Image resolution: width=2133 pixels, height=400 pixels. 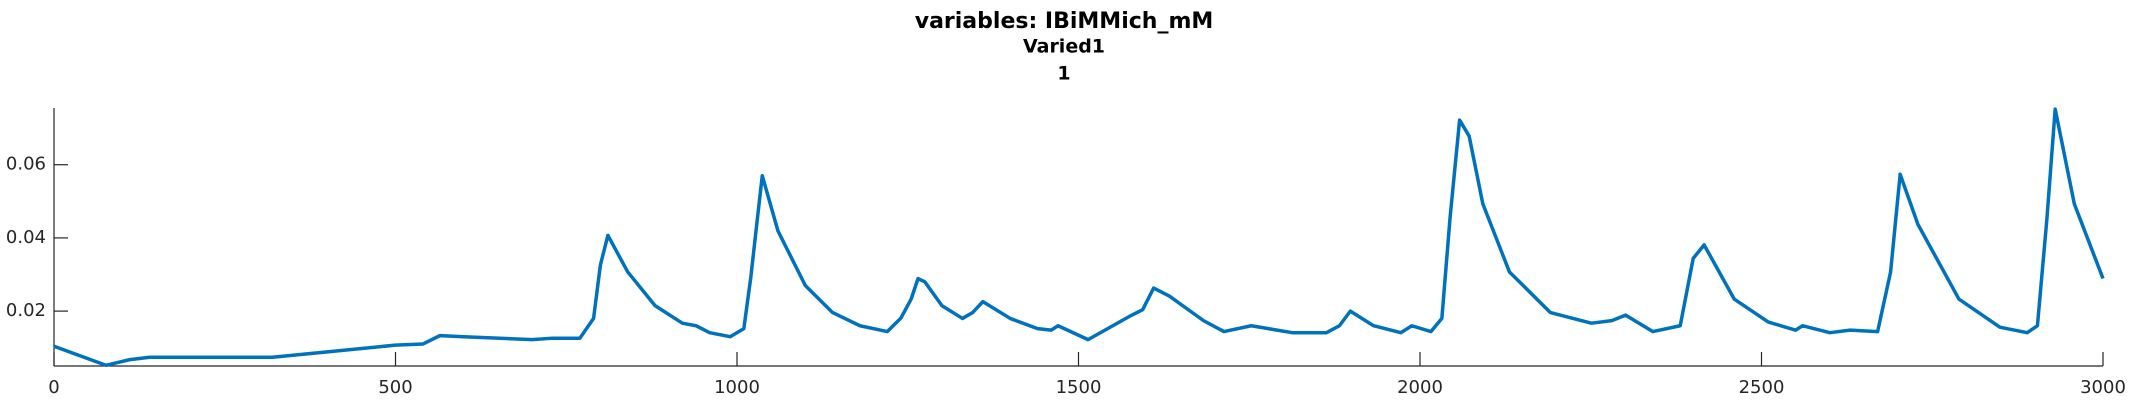 I want to click on x-tick-label: 500, so click(x=395, y=387).